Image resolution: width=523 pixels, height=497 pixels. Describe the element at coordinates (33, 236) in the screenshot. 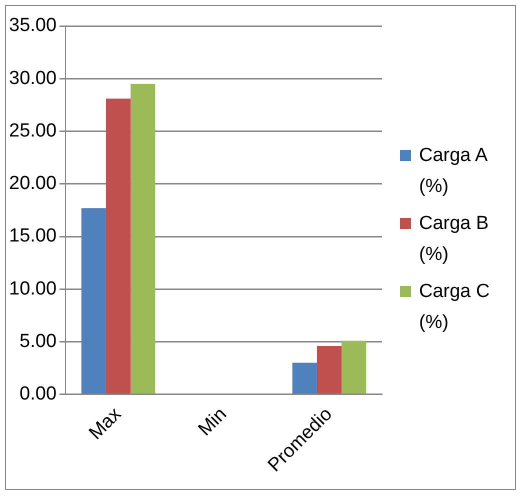

I see `y-tick-label: 15.00` at that location.